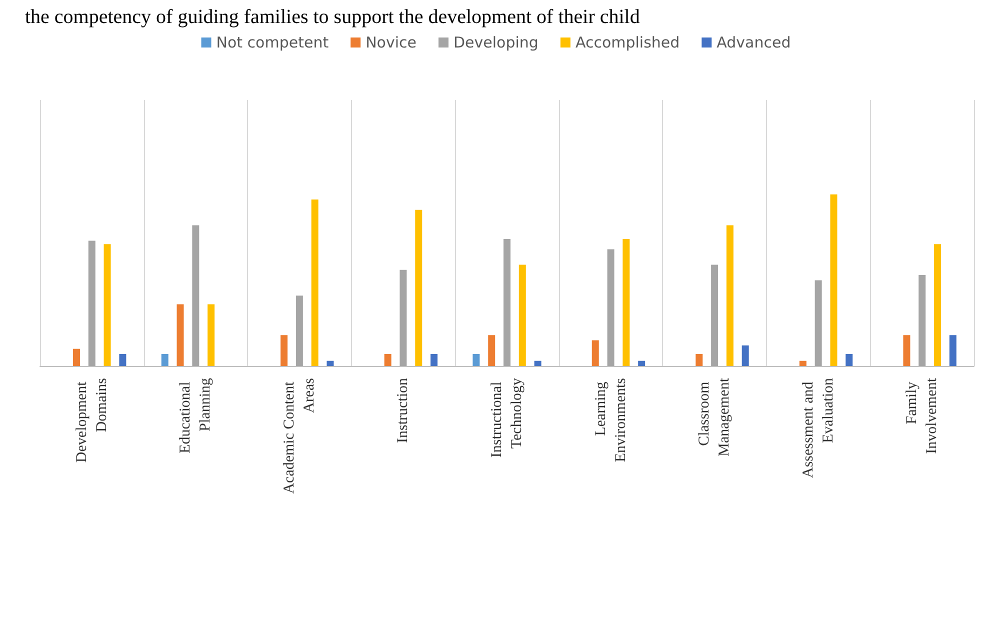  I want to click on legend-label: Developing, so click(496, 43).